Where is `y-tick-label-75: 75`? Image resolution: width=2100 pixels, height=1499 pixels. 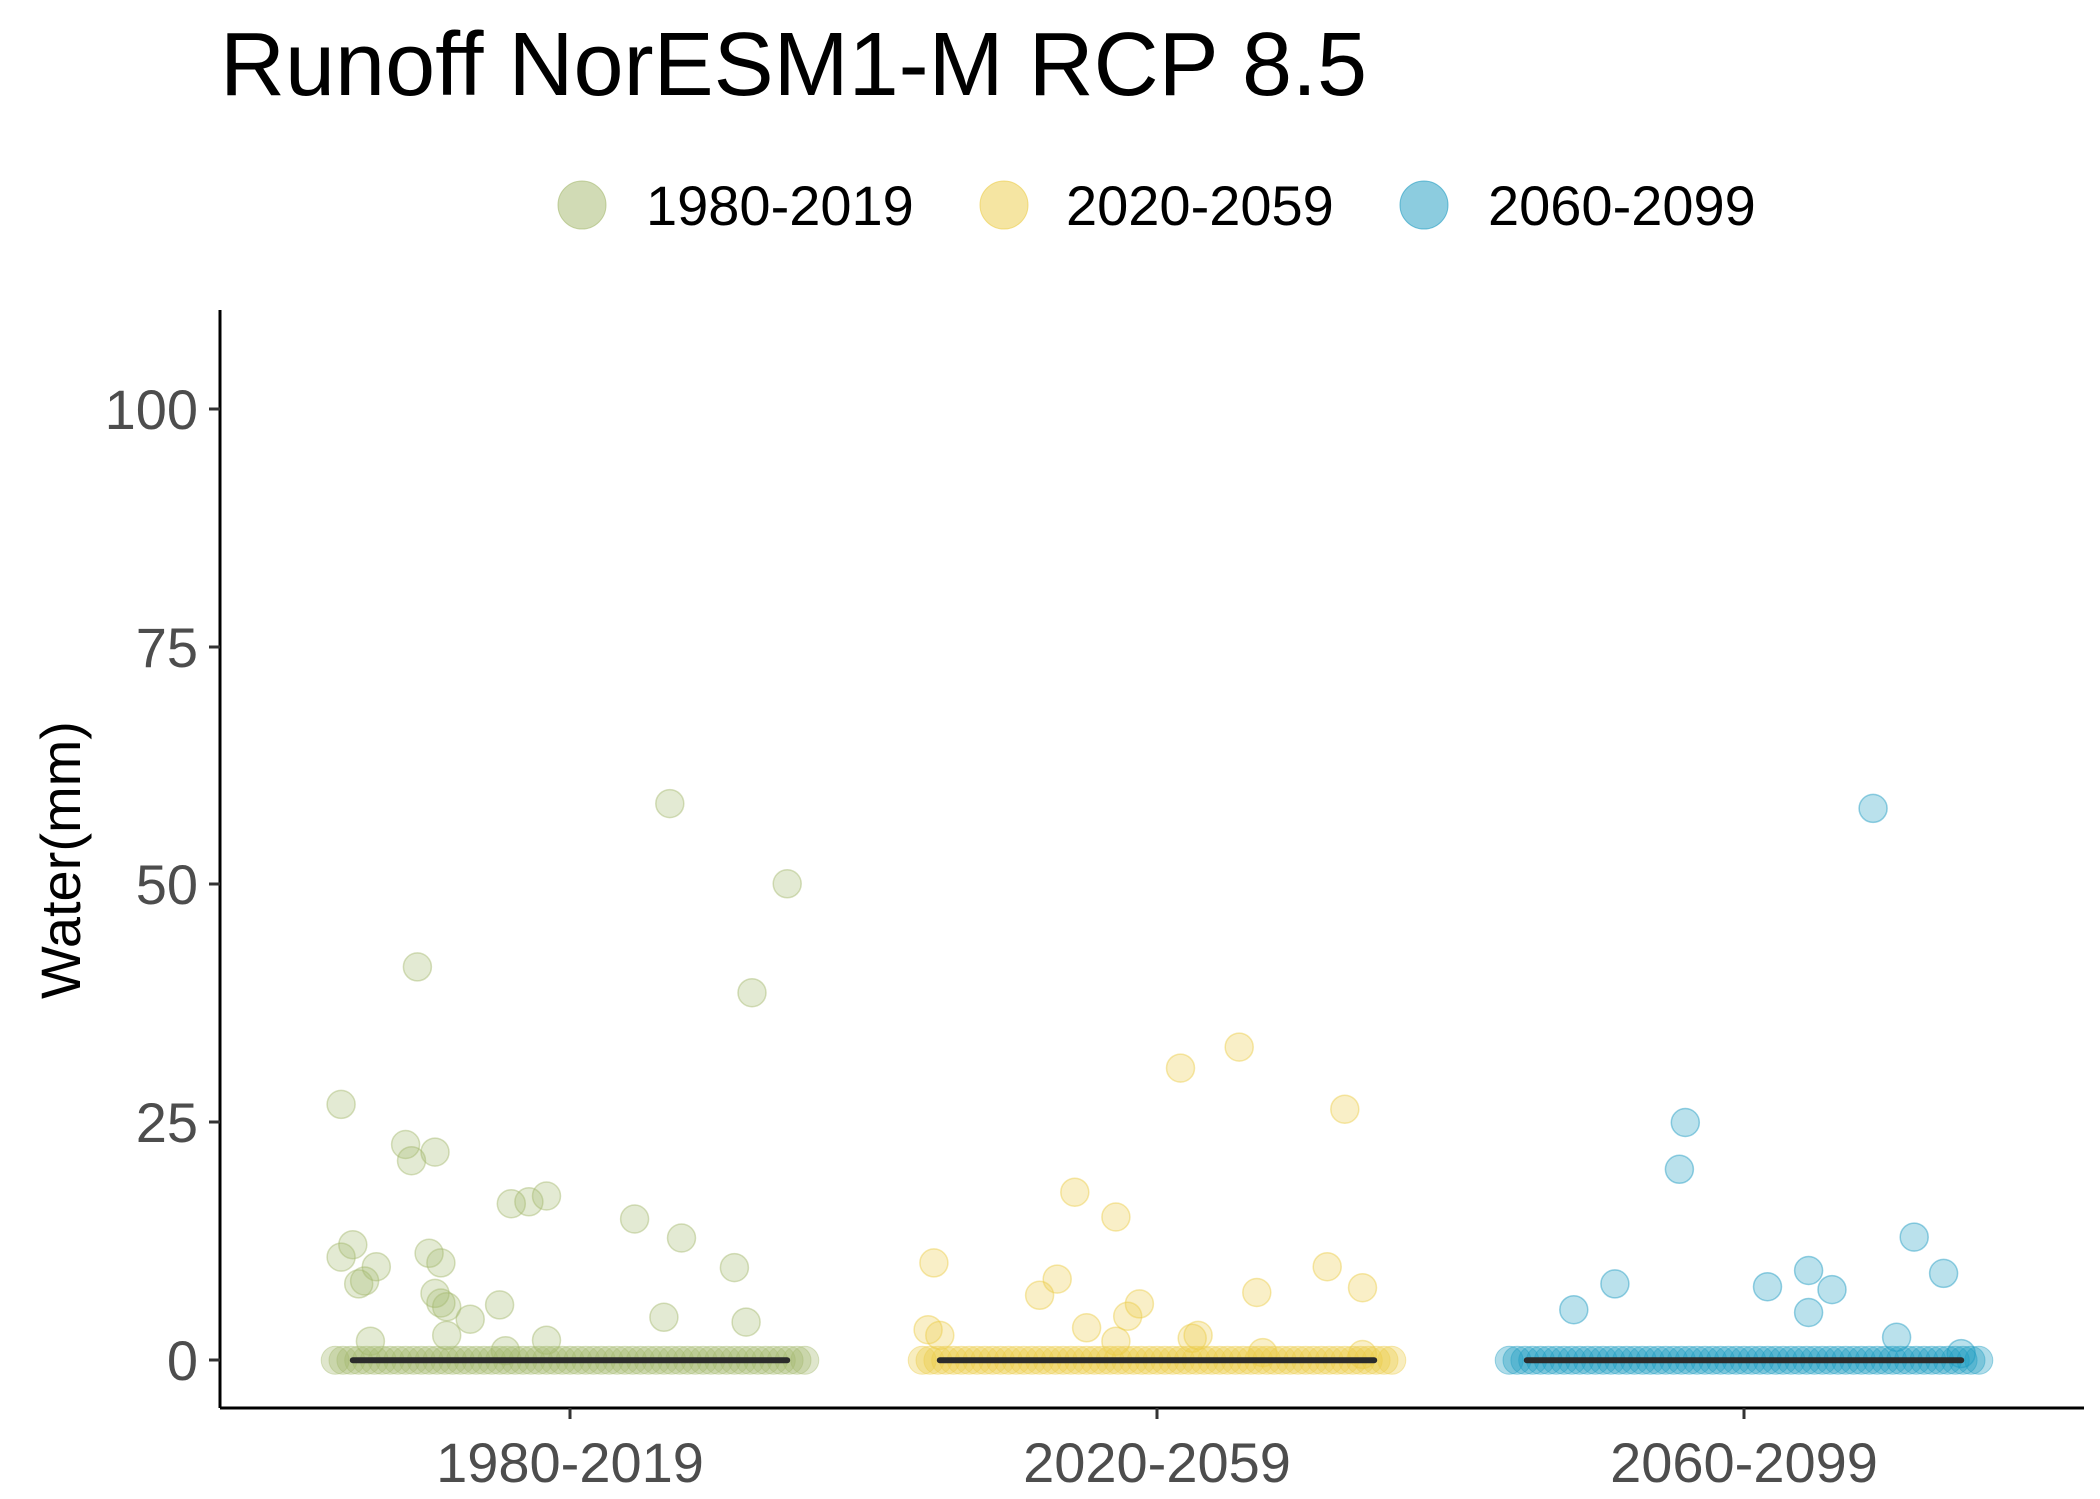 y-tick-label-75: 75 is located at coordinates (167, 647).